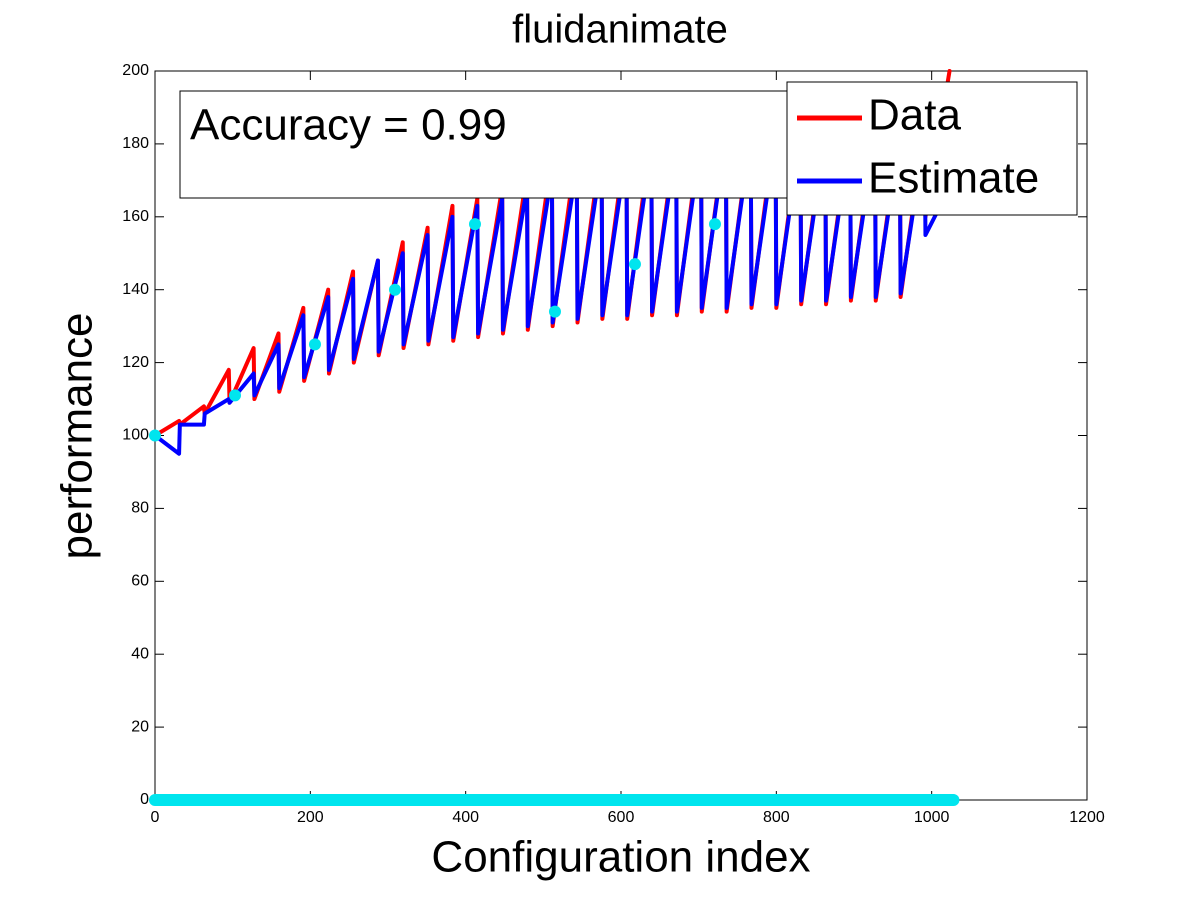 Image resolution: width=1200 pixels, height=900 pixels. I want to click on x-axis-label: Configuration index, so click(620, 857).